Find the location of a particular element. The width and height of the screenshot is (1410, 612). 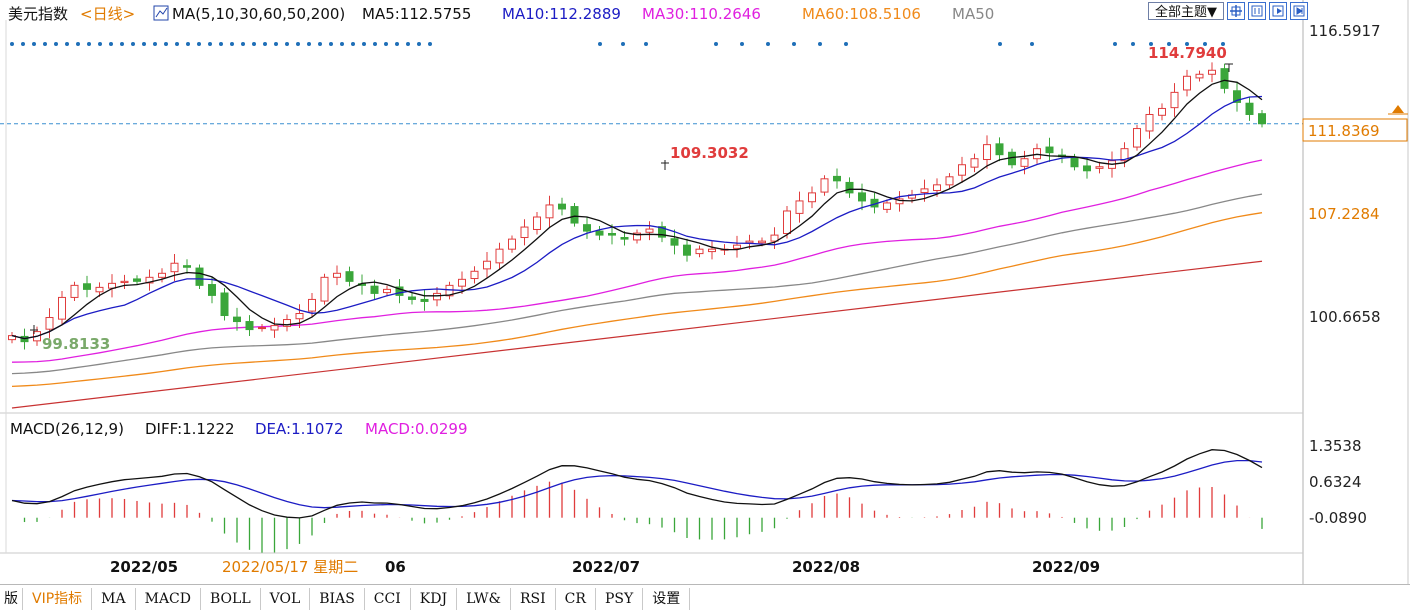

tab-10: RSI is located at coordinates (533, 598).